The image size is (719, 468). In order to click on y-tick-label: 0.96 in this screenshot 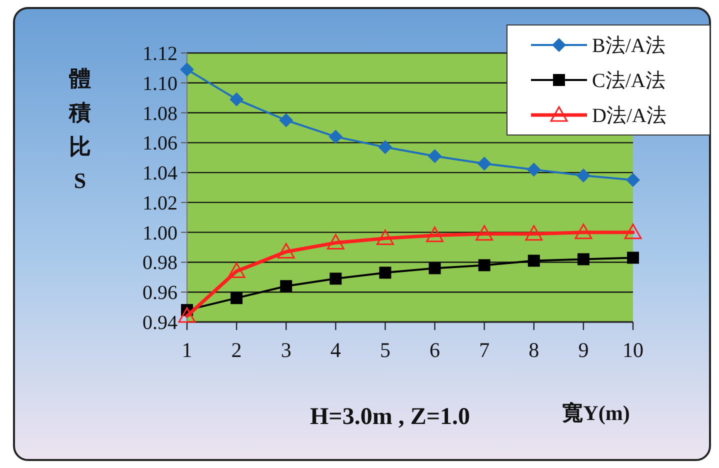, I will do `click(160, 293)`.